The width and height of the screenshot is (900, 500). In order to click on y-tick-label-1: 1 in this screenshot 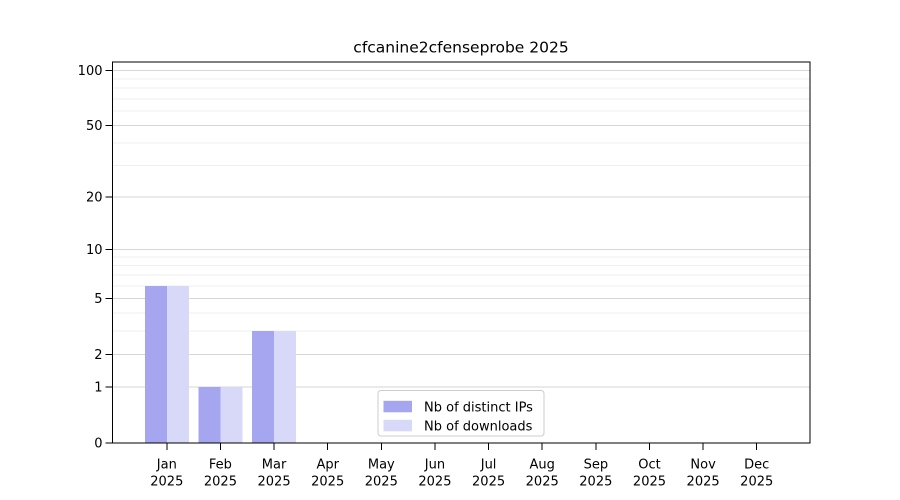, I will do `click(98, 388)`.